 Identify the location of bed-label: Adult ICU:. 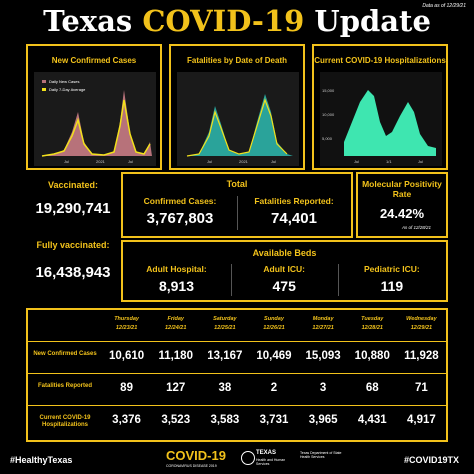
(284, 269).